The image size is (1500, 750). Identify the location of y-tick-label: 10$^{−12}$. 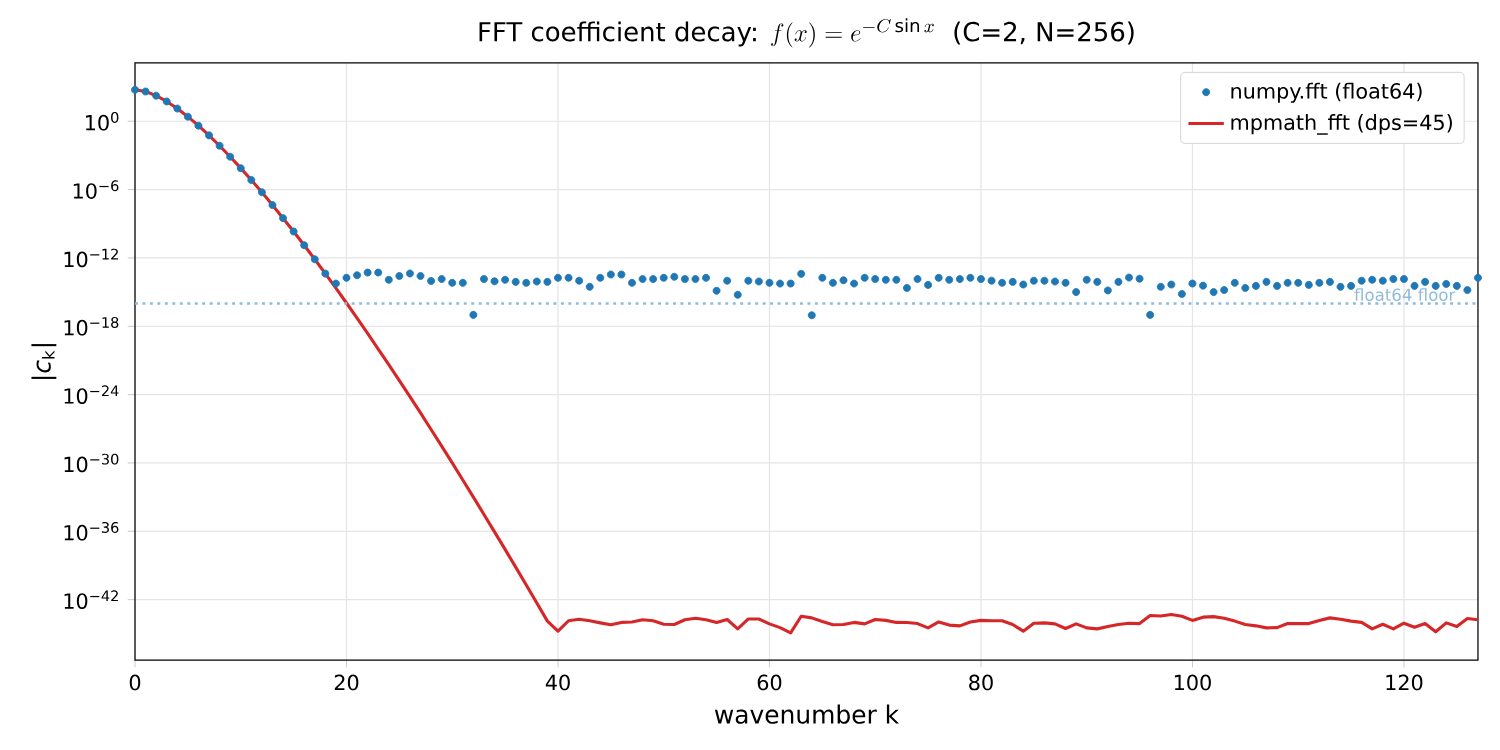
(91, 258).